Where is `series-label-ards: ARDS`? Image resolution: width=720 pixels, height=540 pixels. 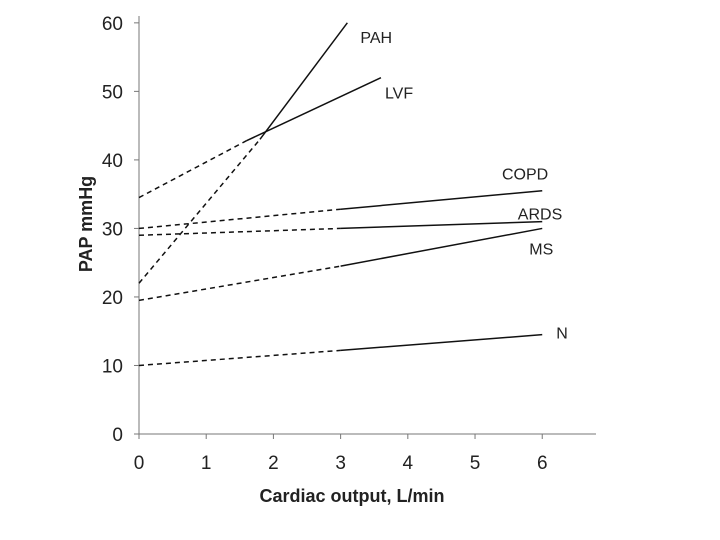
series-label-ards: ARDS is located at coordinates (540, 215).